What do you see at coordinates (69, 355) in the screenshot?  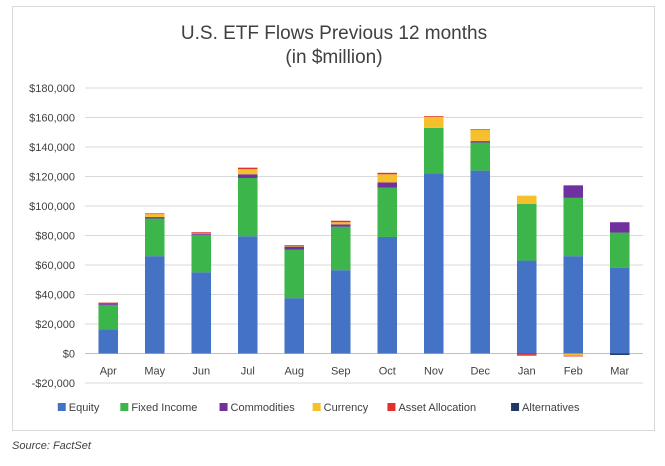 I see `y-tick-label: $0` at bounding box center [69, 355].